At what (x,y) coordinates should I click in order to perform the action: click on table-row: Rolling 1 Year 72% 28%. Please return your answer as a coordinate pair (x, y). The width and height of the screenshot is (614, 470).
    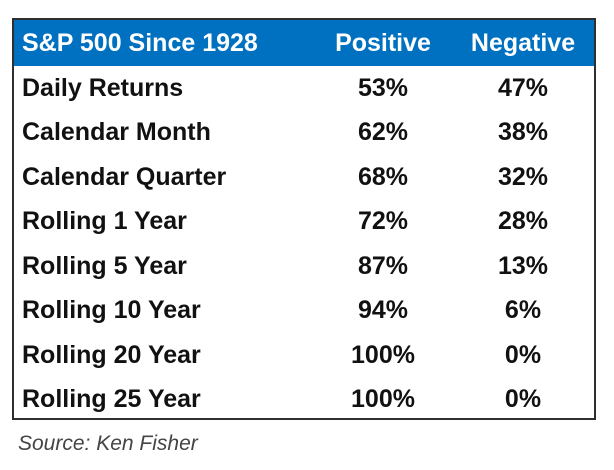
    Looking at the image, I should click on (304, 222).